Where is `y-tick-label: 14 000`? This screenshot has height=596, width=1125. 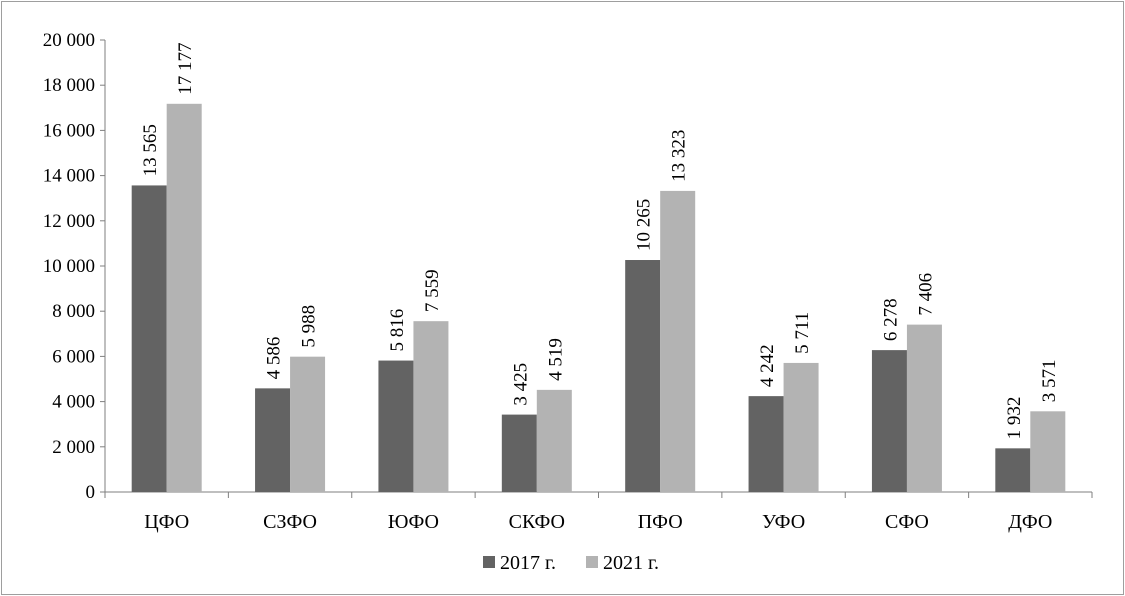 y-tick-label: 14 000 is located at coordinates (69, 176).